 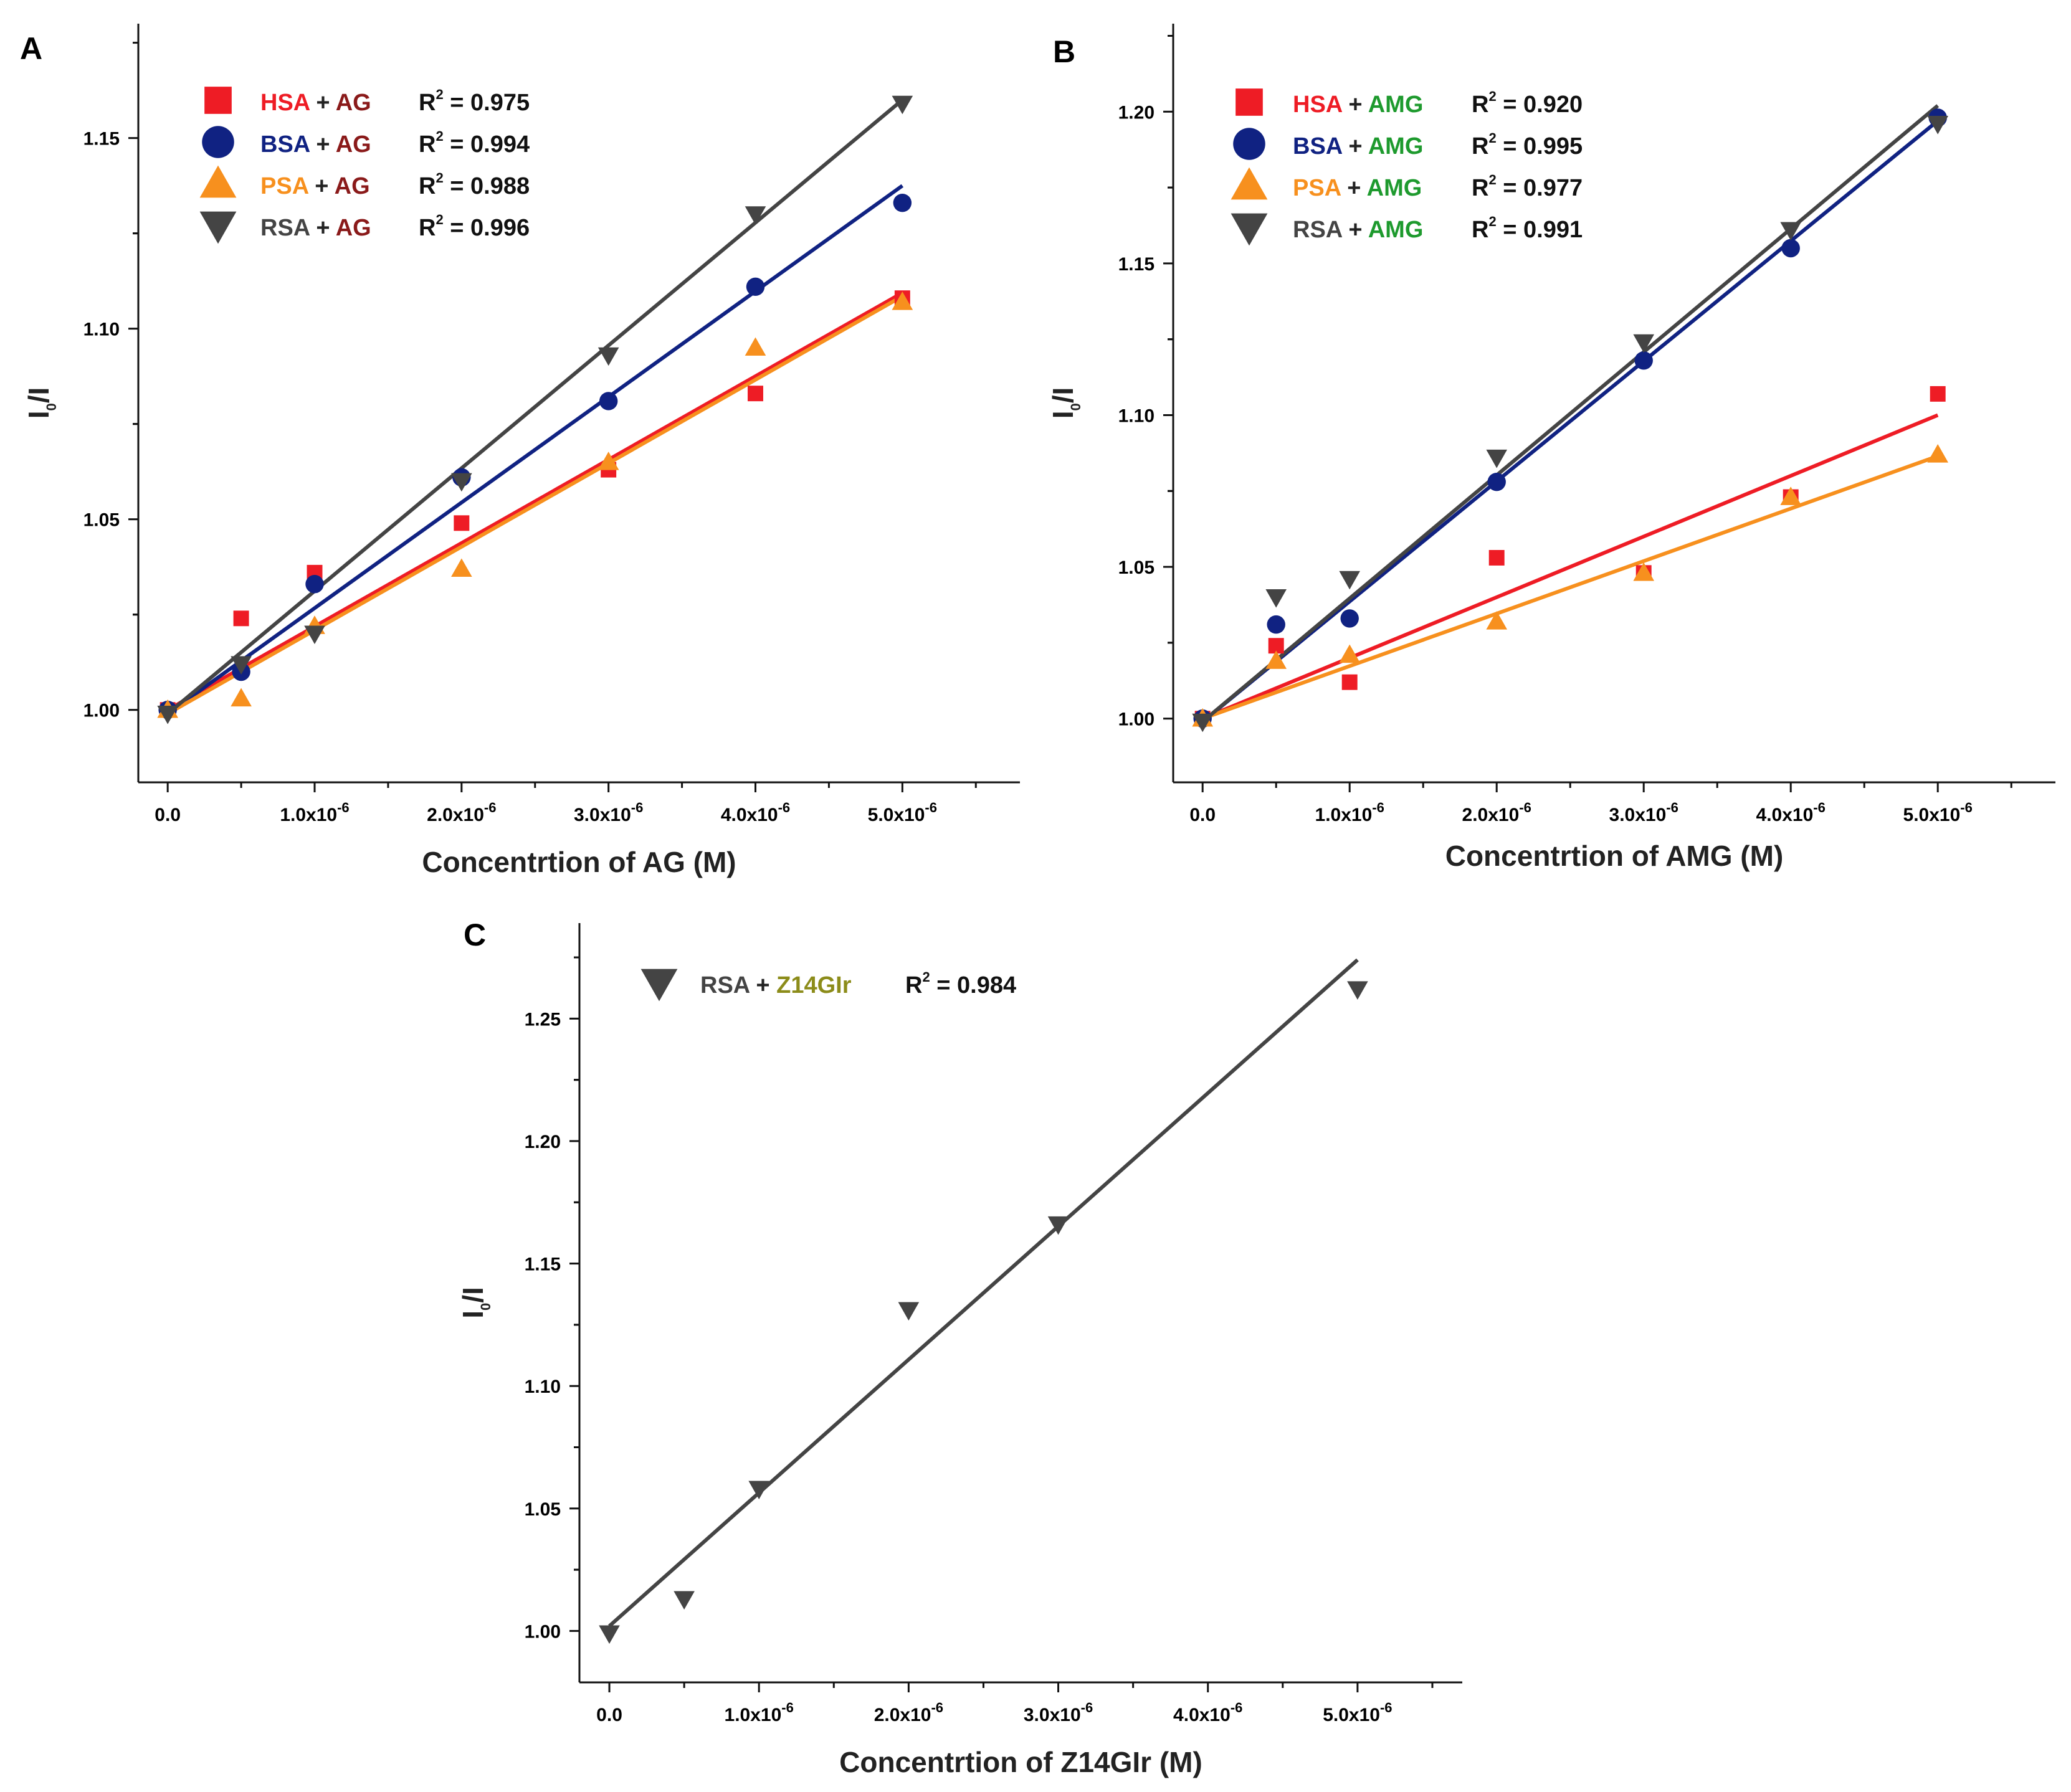 What do you see at coordinates (1528, 103) in the screenshot?
I see `legend-r2-hsa: R2 = 0.920` at bounding box center [1528, 103].